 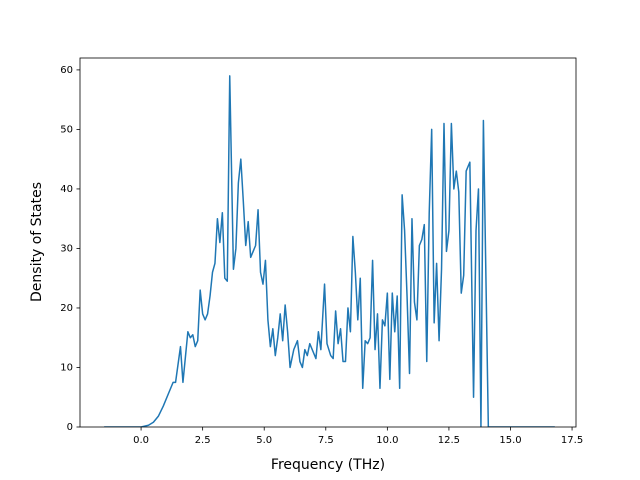 I want to click on x-tick-label: 15.0, so click(x=510, y=440).